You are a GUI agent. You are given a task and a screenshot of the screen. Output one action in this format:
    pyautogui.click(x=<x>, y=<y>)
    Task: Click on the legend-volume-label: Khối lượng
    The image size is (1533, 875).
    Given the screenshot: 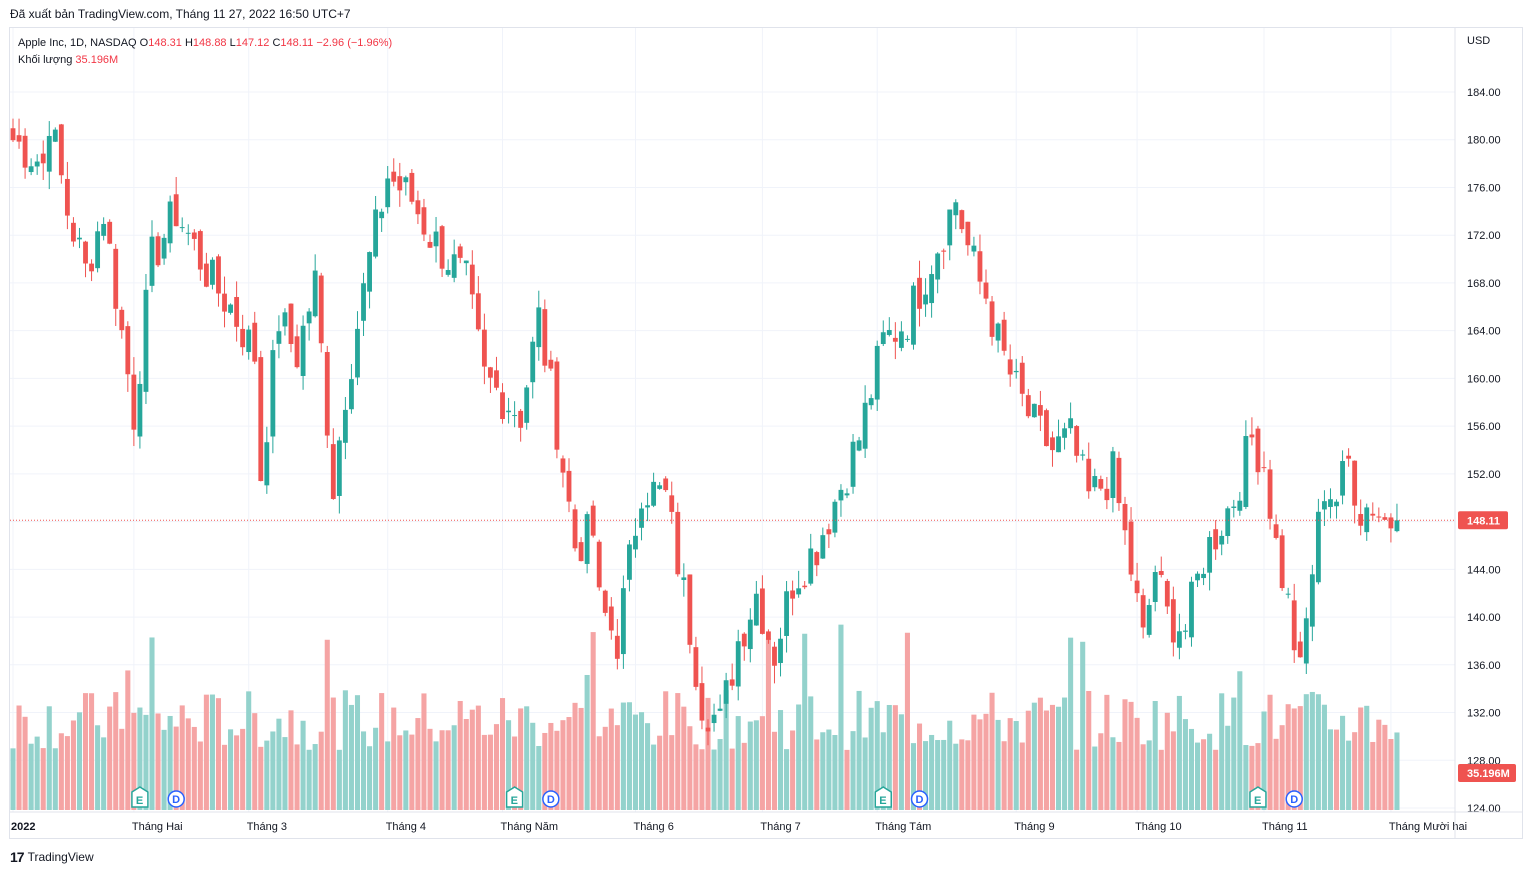 What is the action you would take?
    pyautogui.click(x=45, y=60)
    